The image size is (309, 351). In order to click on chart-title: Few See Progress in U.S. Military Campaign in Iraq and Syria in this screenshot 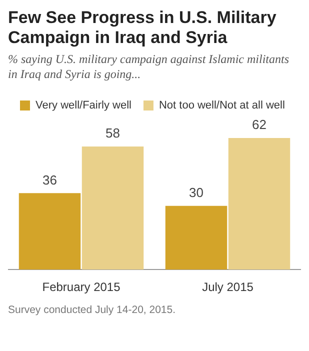, I will do `click(143, 28)`.